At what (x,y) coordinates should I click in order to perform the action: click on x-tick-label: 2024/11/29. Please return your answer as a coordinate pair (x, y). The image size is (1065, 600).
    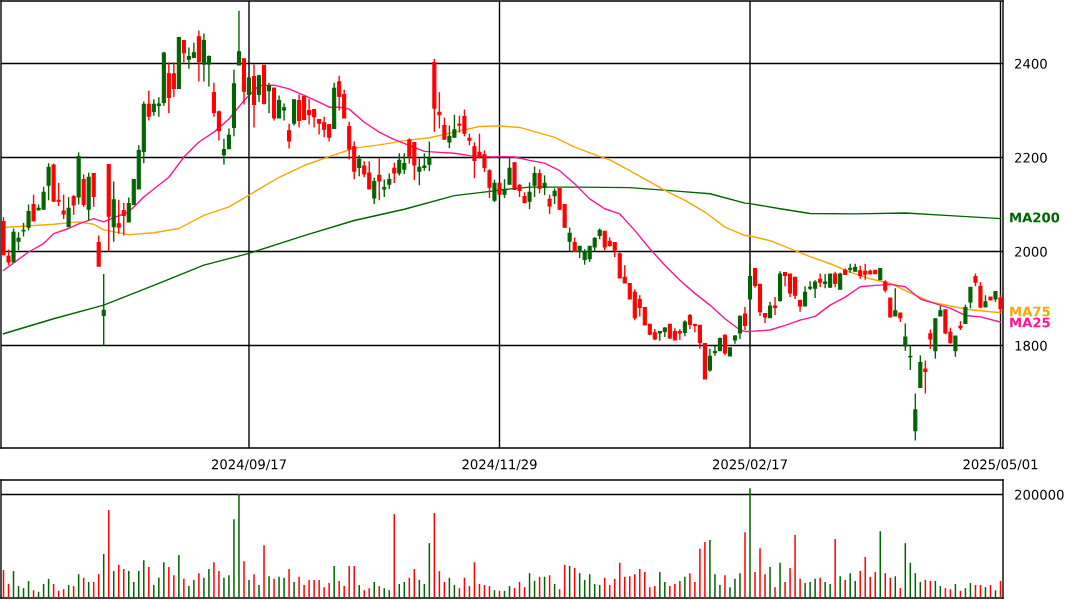
    Looking at the image, I should click on (499, 465).